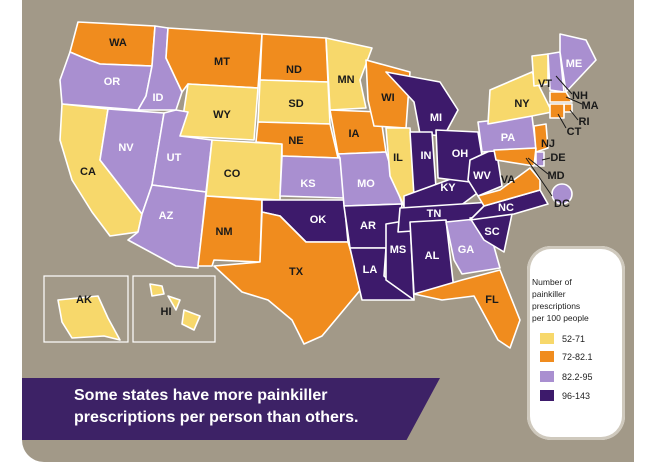 The width and height of the screenshot is (660, 462). I want to click on alaska-inset-frame, so click(86, 309).